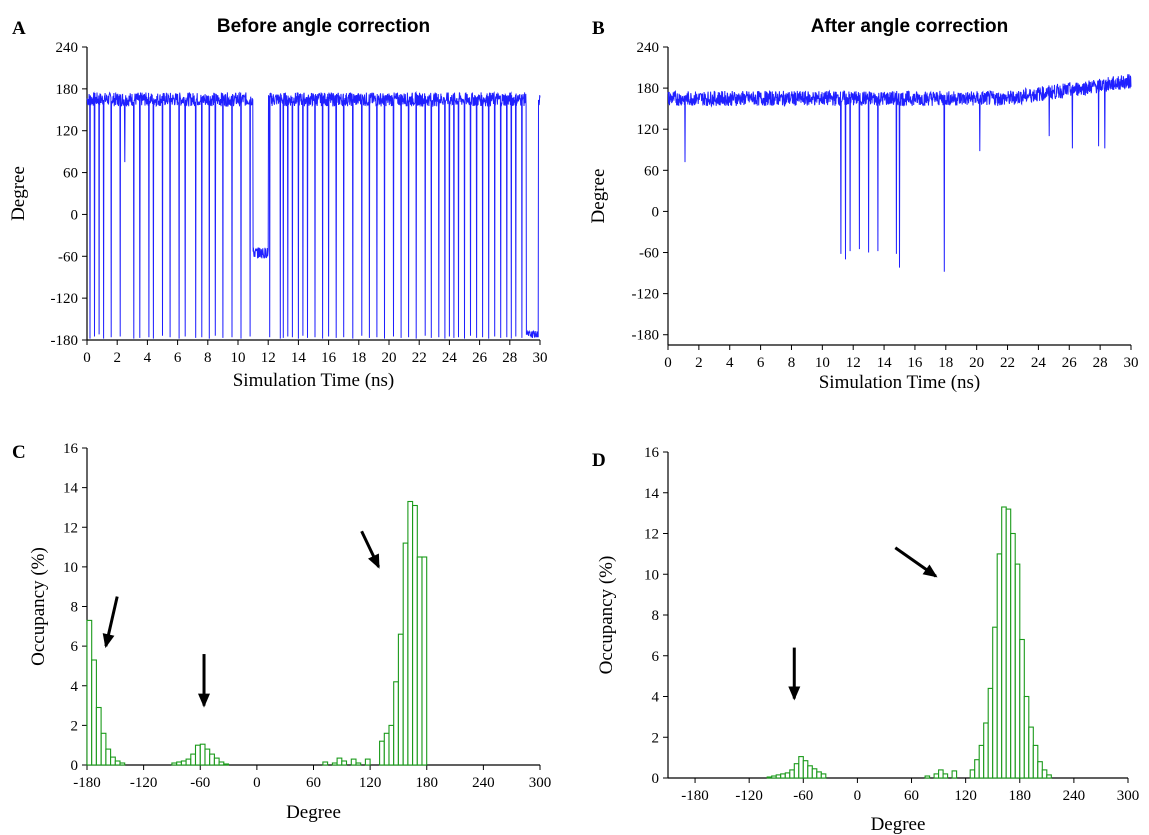  What do you see at coordinates (761, 363) in the screenshot?
I see `x-tick-label: 6` at bounding box center [761, 363].